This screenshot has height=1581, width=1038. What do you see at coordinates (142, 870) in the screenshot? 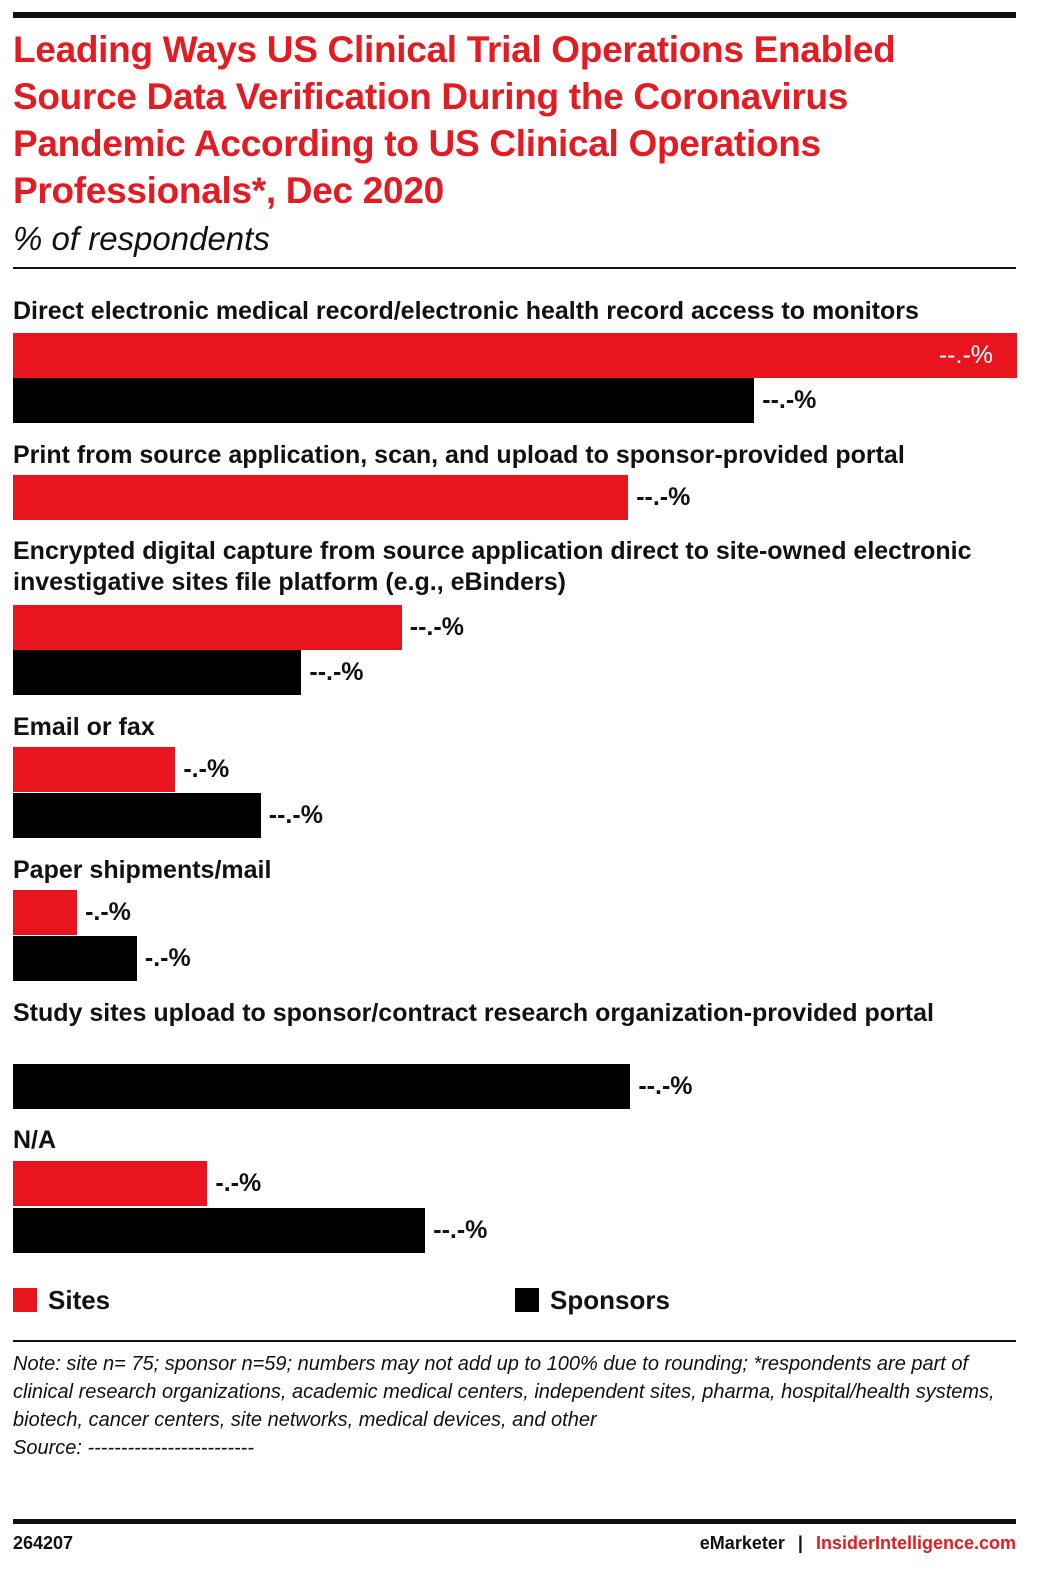
I see `category-label: Paper shipments/mail` at bounding box center [142, 870].